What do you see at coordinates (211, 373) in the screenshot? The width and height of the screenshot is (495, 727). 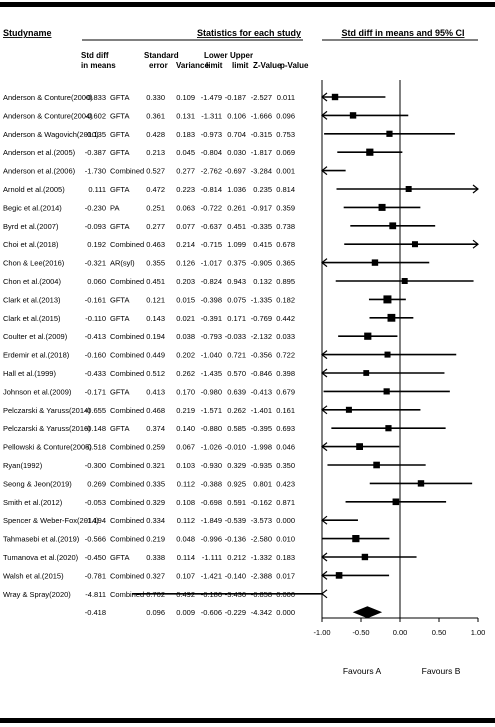 I see `lower-limit-value: -1.435` at bounding box center [211, 373].